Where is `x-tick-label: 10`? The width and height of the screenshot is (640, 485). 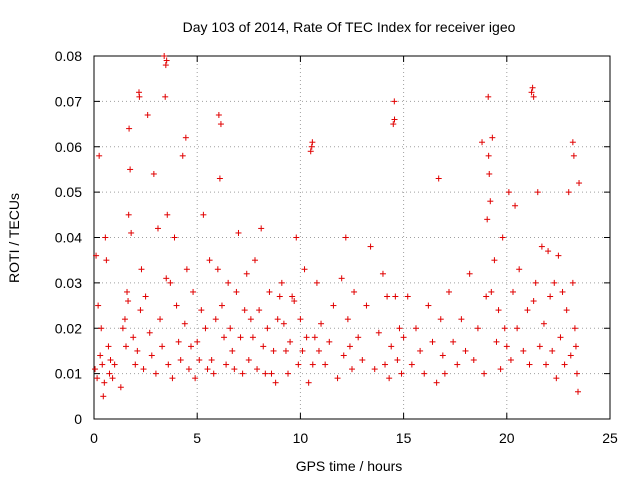
x-tick-label: 10 is located at coordinates (301, 438).